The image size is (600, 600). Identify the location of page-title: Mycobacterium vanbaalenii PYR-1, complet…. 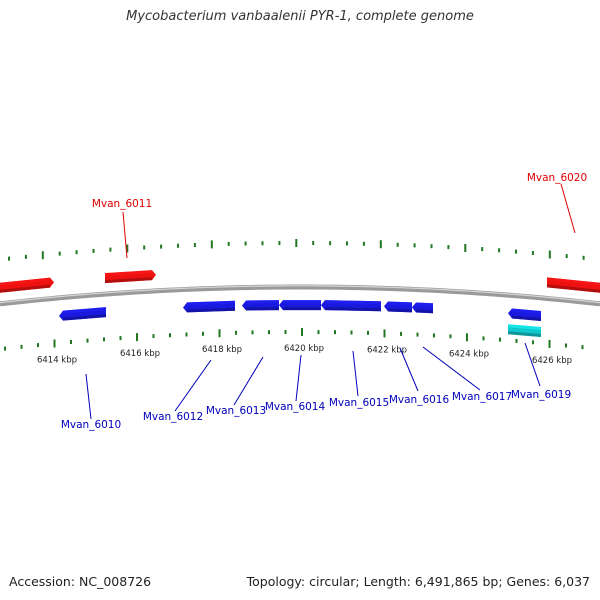
(300, 16).